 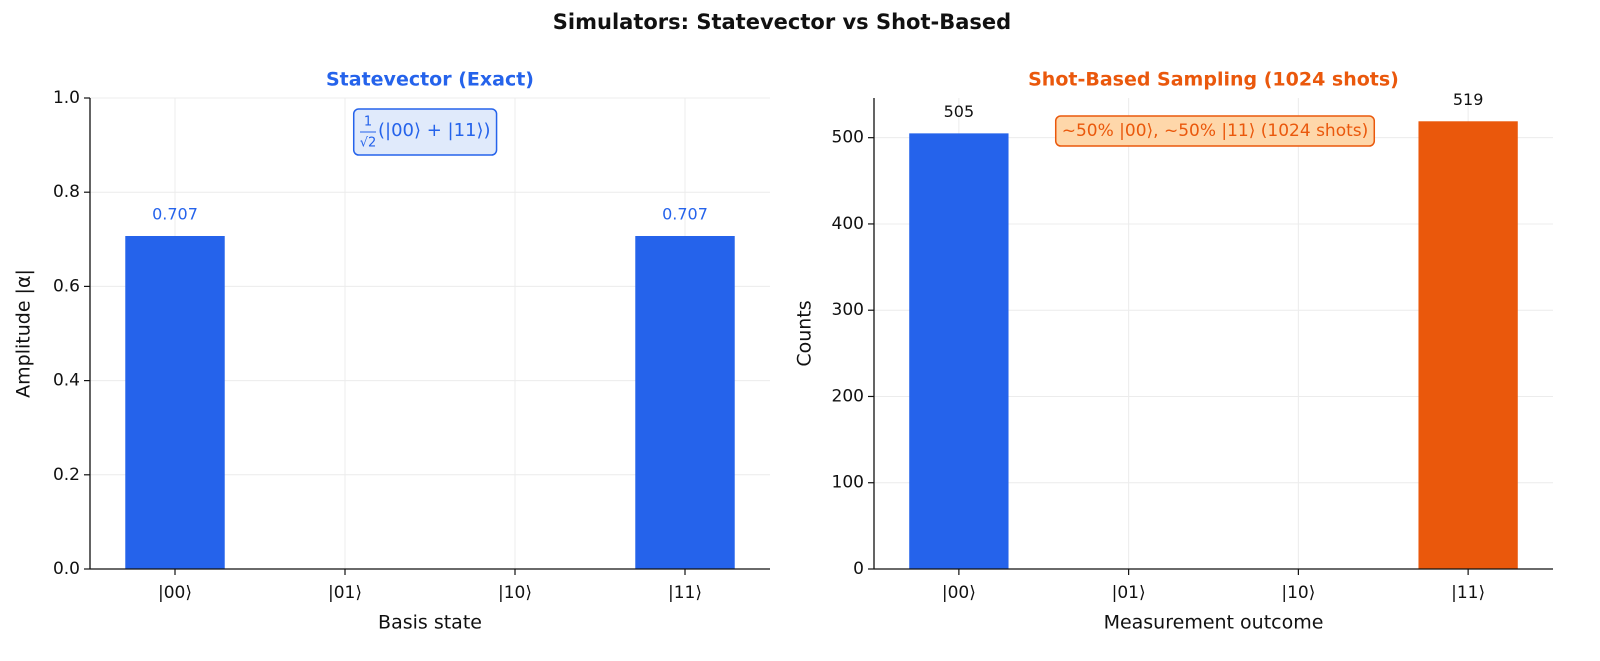 I want to click on y-tick-label: 500, so click(x=848, y=138).